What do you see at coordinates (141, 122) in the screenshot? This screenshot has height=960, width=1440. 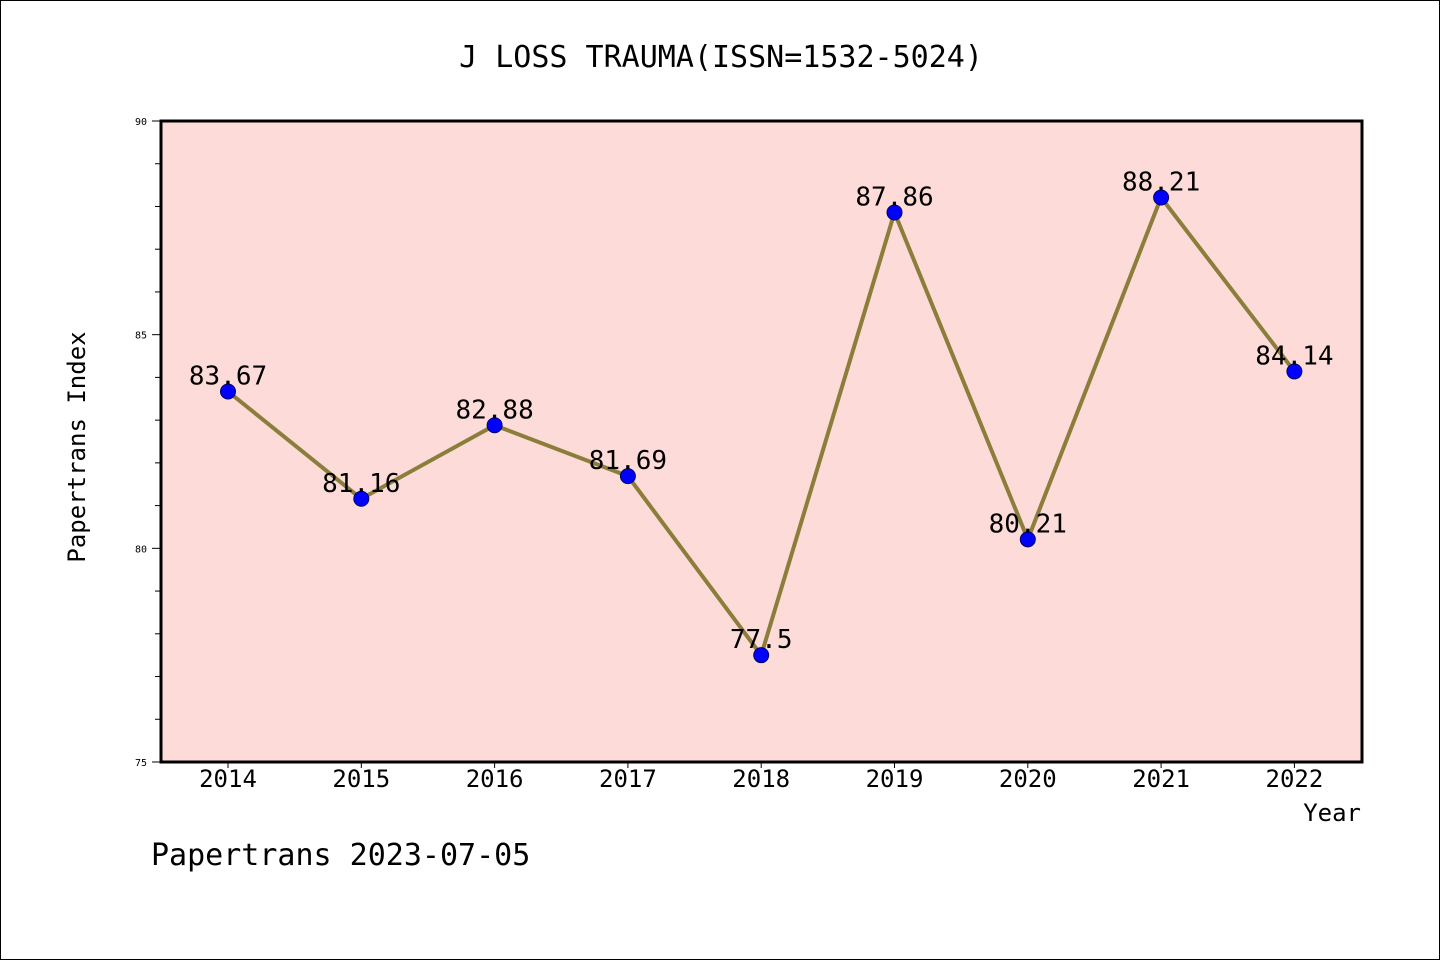 I see `y-tick-label: 90` at bounding box center [141, 122].